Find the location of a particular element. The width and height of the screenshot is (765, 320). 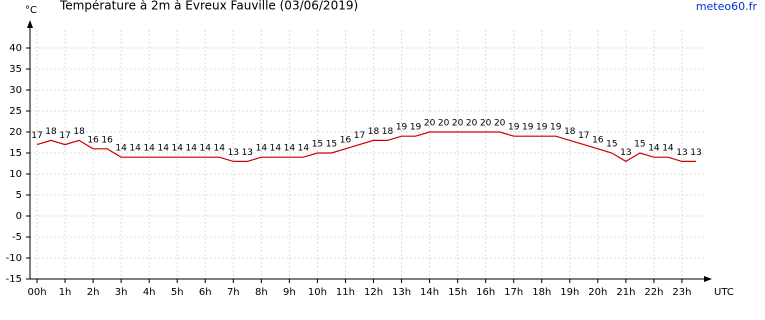

x-tick-label: 23h is located at coordinates (681, 292).